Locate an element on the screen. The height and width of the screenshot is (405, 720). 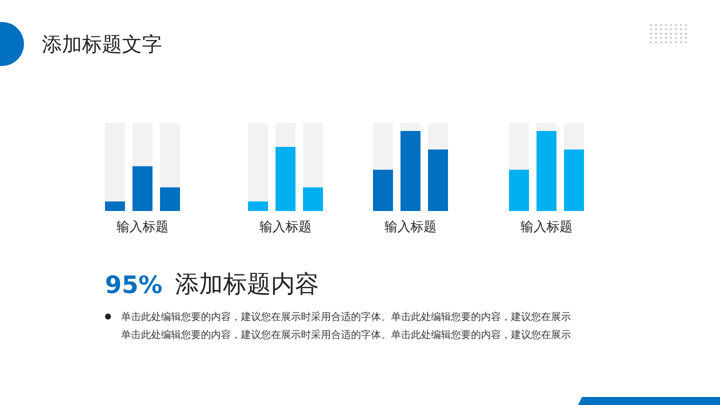
text: 95% is located at coordinates (133, 285).